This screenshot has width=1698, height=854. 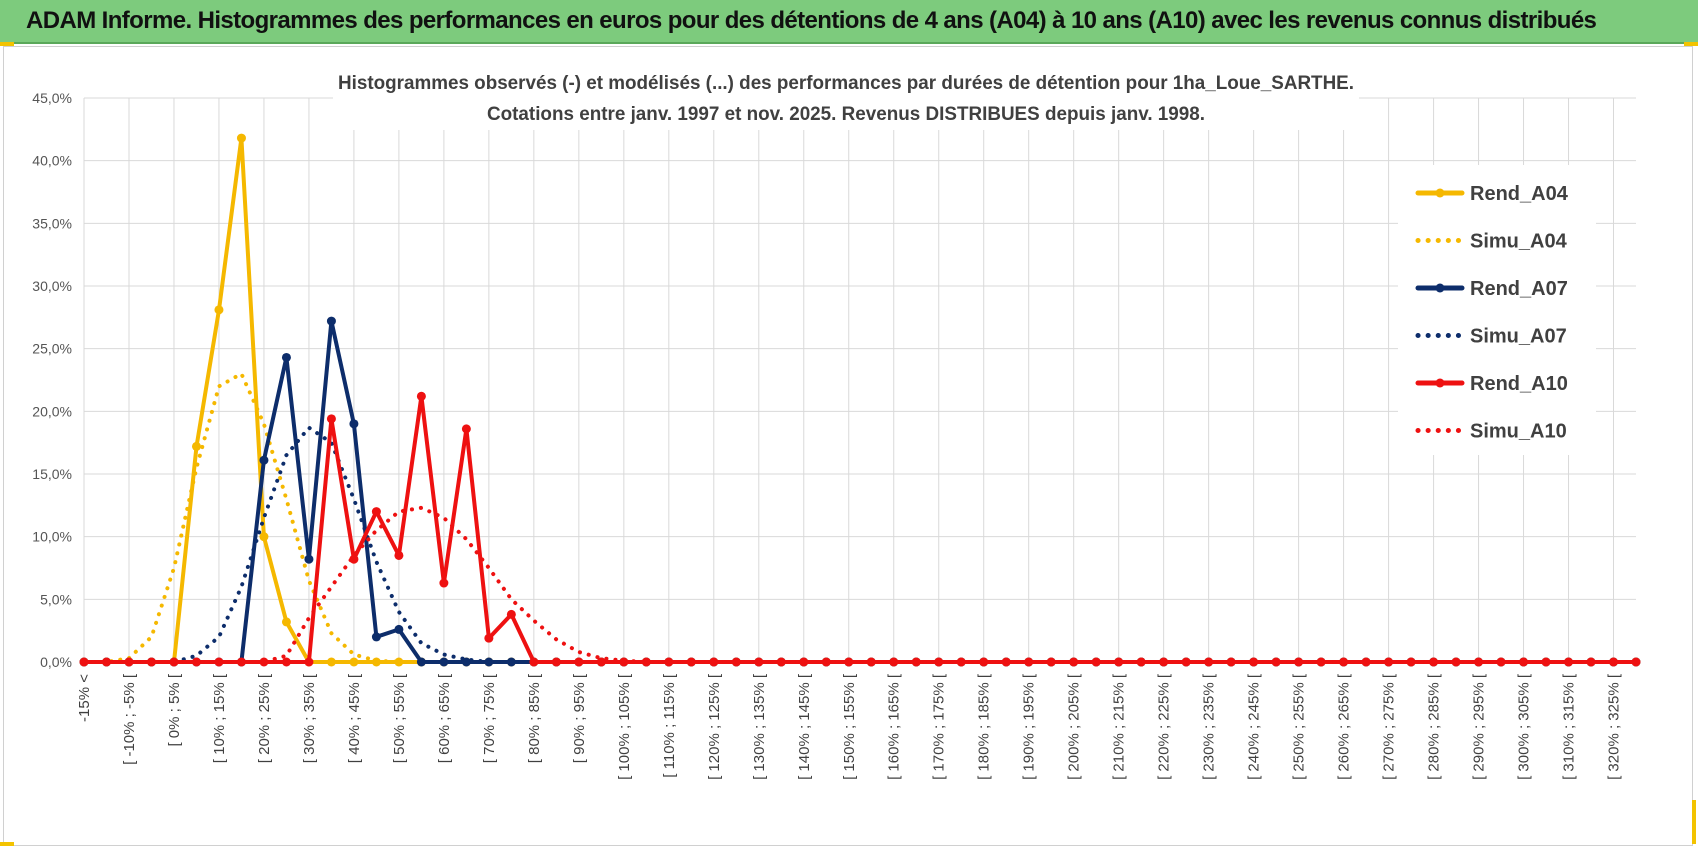 What do you see at coordinates (984, 726) in the screenshot?
I see `x-tick-label: [ 180% ; 185% [` at bounding box center [984, 726].